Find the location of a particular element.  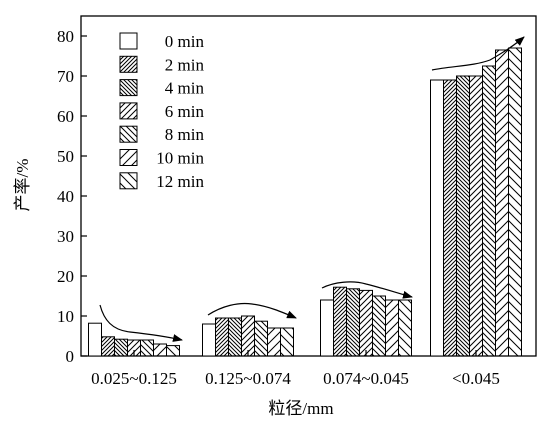

y-tick-label: 0 is located at coordinates (70, 356).